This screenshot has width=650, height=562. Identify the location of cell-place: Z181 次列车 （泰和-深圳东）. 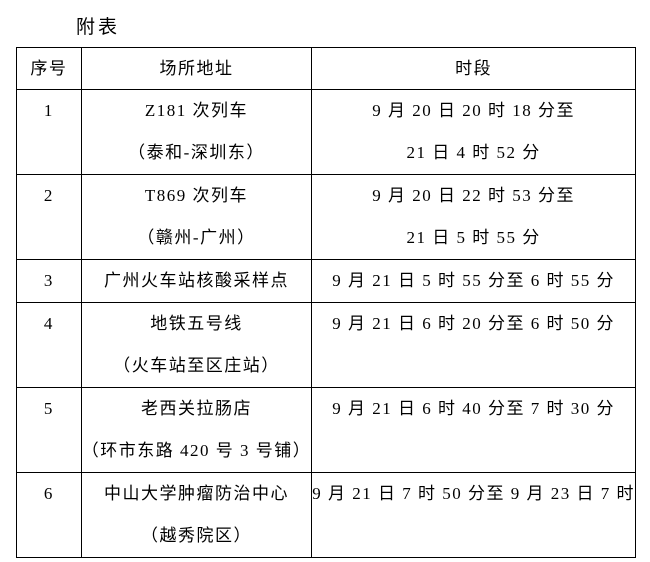
(196, 132).